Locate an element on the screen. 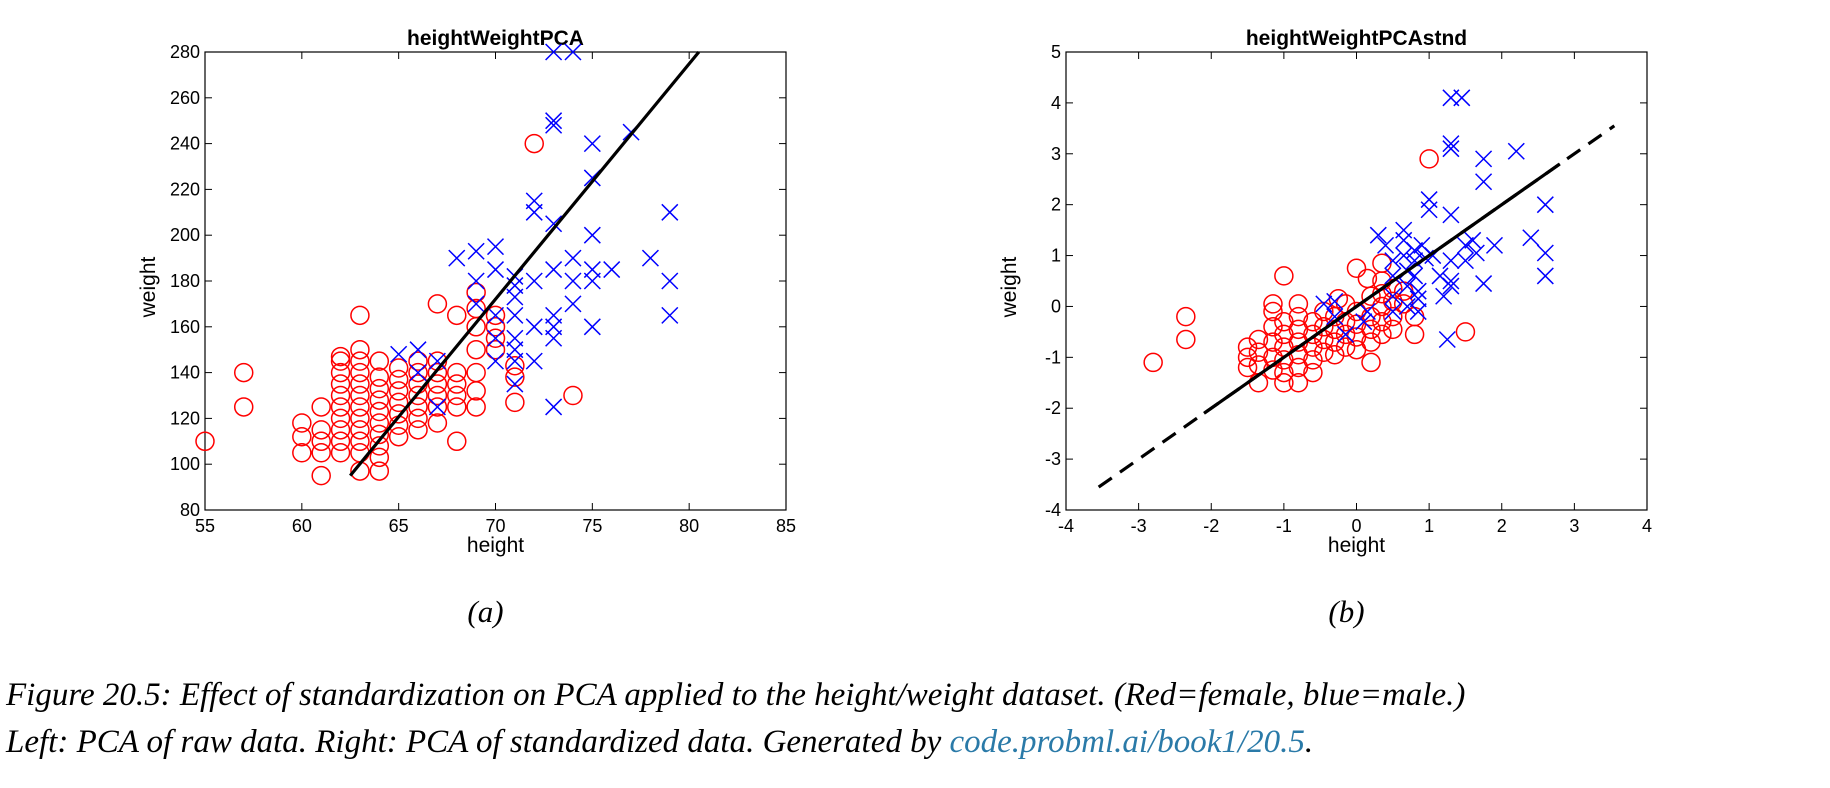 The image size is (1830, 788). x-tick-label: 4 is located at coordinates (1647, 526).